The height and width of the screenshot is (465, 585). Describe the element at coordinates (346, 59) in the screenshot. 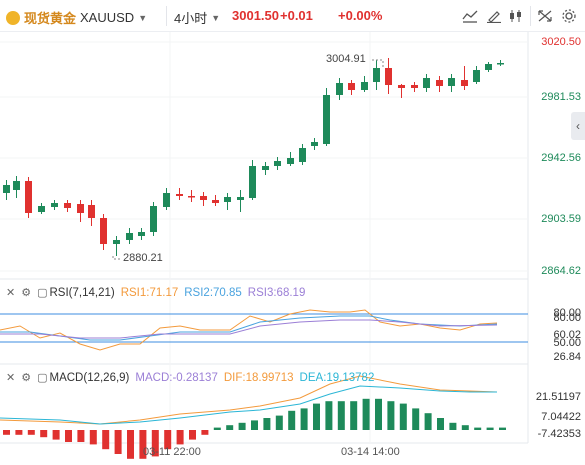

I see `high-price-label: 3004.91` at that location.